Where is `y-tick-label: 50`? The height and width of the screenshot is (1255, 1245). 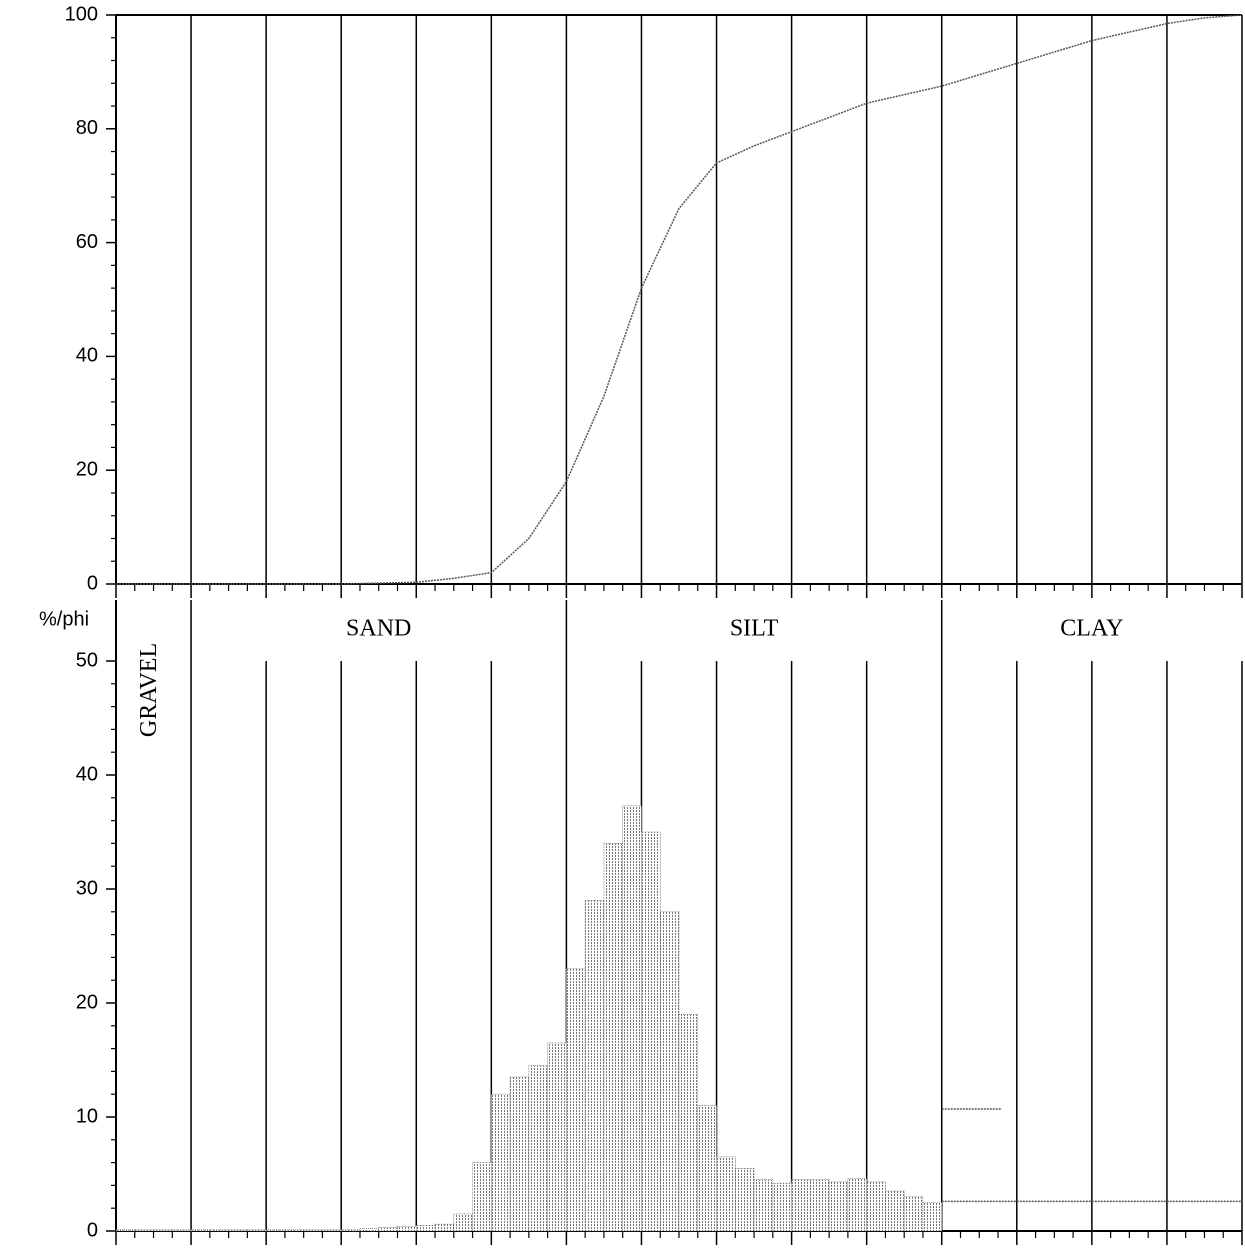 y-tick-label: 50 is located at coordinates (87, 660).